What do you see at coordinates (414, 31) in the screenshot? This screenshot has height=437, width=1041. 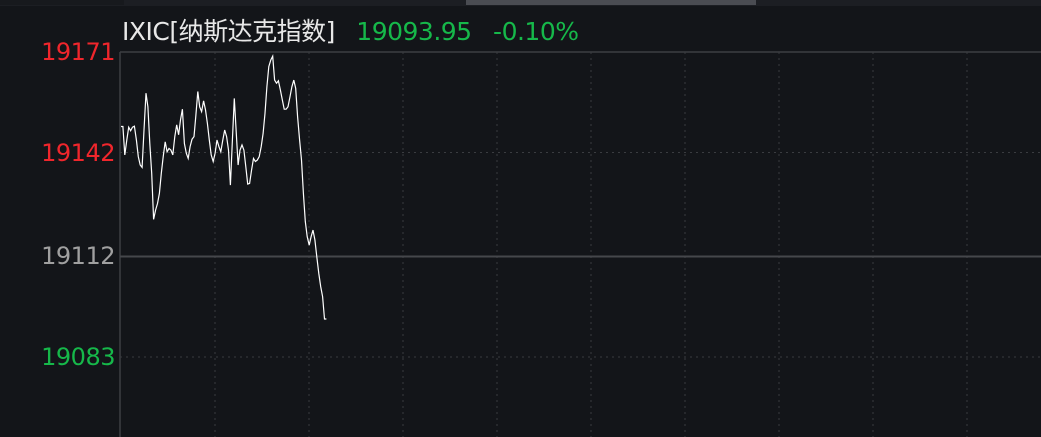 I see `index-price: 19093.95` at bounding box center [414, 31].